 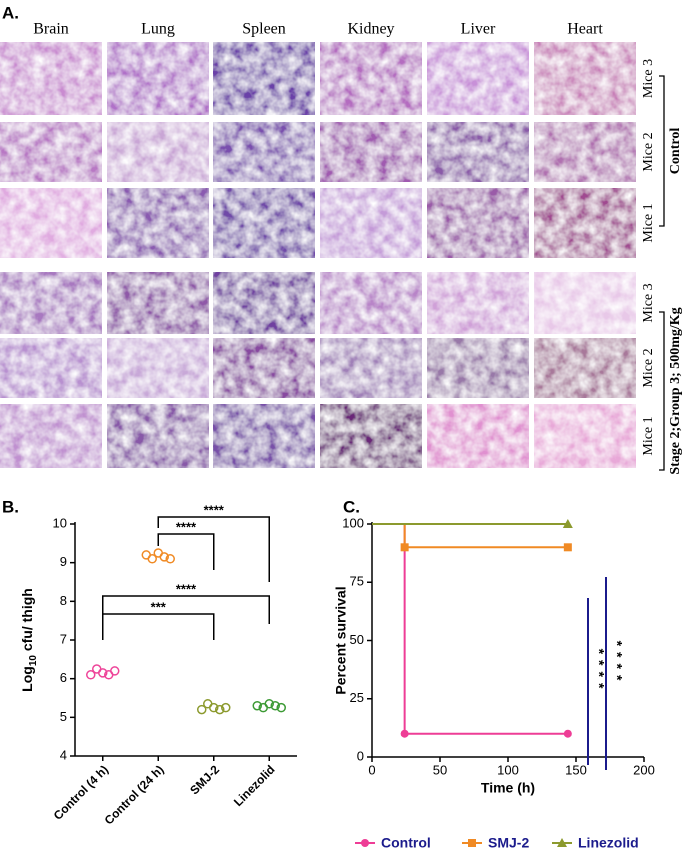 I want to click on y-tick-label: 9, so click(x=63, y=561).